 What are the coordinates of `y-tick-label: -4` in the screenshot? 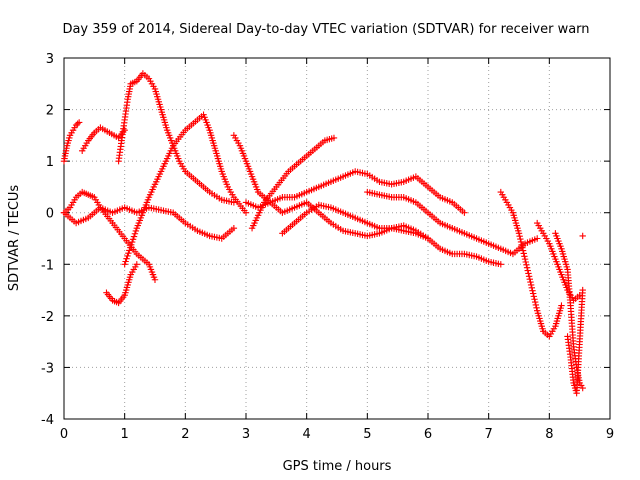 It's located at (47, 420).